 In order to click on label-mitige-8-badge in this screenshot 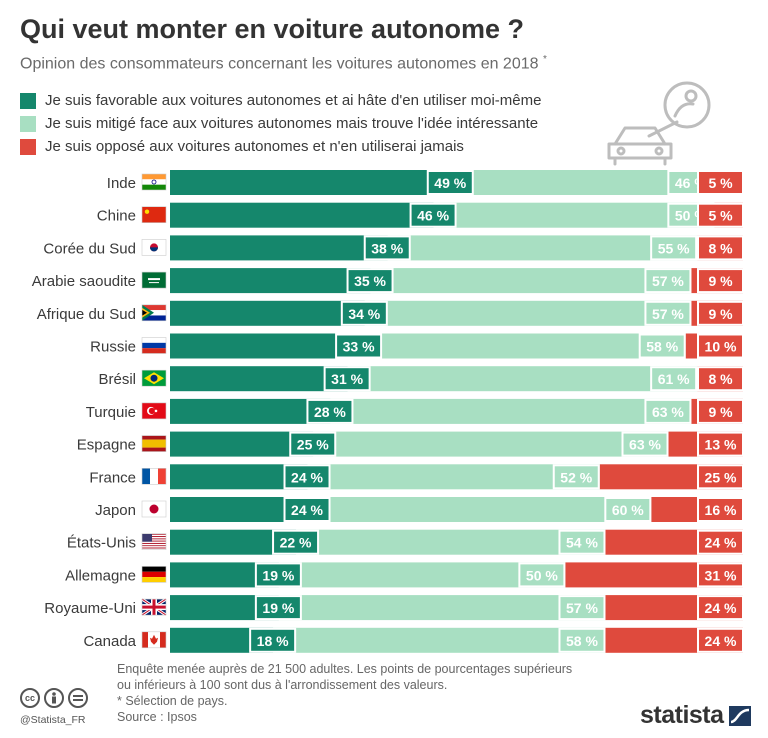, I will do `click(645, 444)`.